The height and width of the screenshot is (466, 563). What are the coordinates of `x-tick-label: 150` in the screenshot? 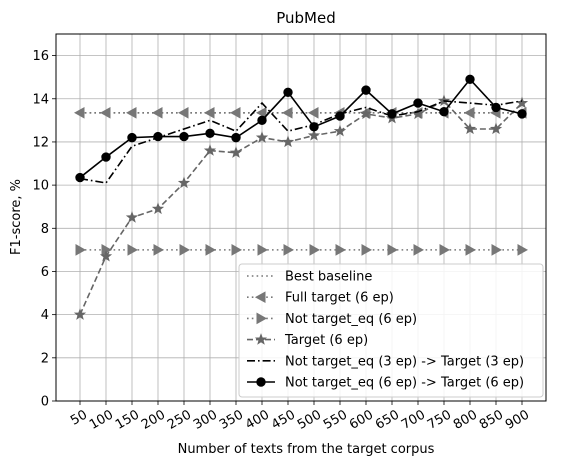 It's located at (127, 419).